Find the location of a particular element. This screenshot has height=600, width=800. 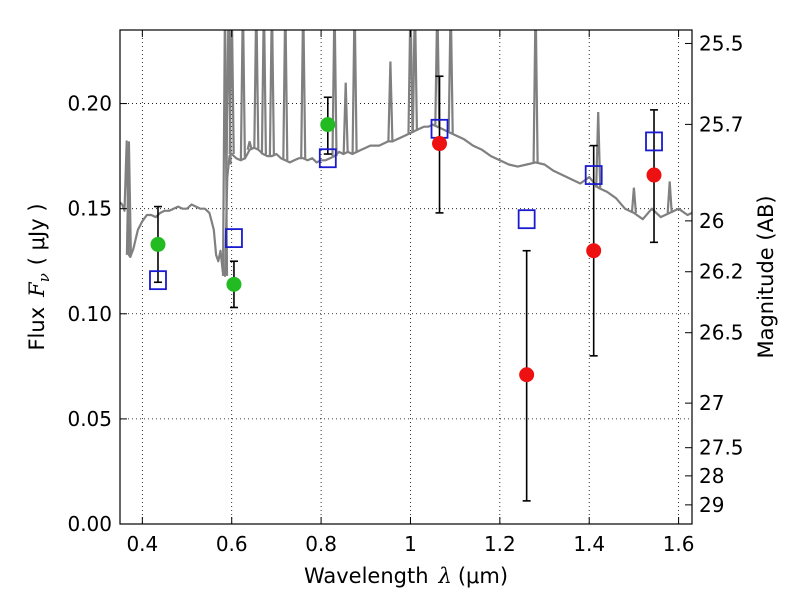

x-axis-label-text: Wavelength is located at coordinates (366, 576).